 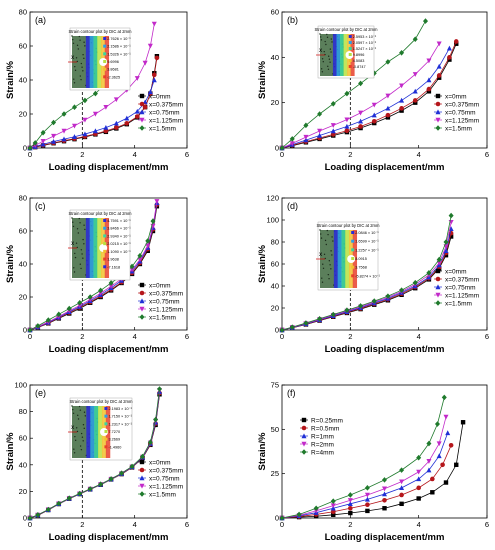 What do you see at coordinates (384, 80) in the screenshot?
I see `plot-frame` at bounding box center [384, 80].